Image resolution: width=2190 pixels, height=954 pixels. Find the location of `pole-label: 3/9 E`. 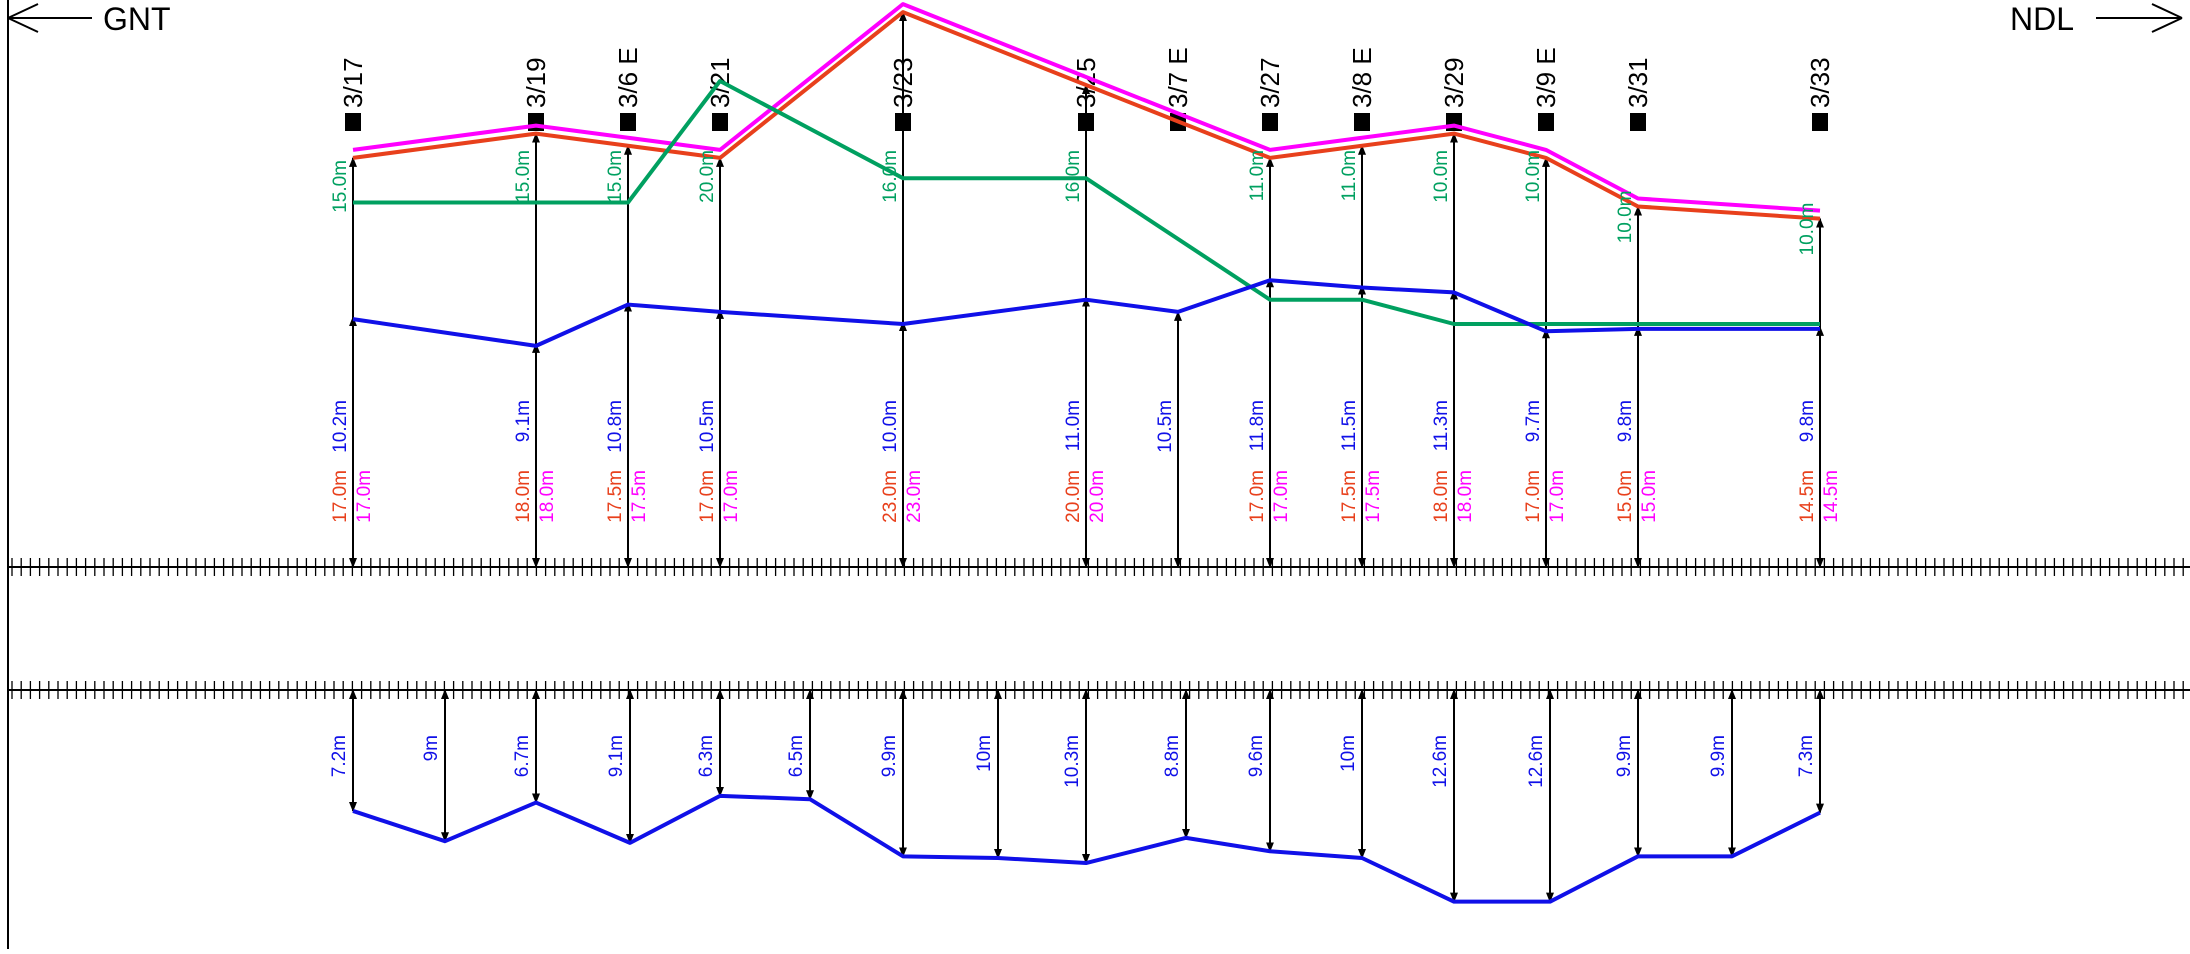

pole-label: 3/9 E is located at coordinates (1546, 77).